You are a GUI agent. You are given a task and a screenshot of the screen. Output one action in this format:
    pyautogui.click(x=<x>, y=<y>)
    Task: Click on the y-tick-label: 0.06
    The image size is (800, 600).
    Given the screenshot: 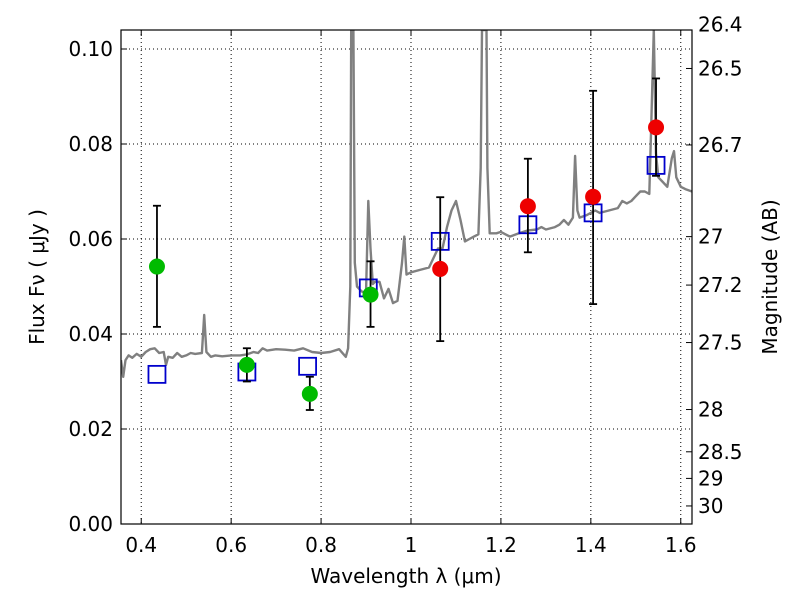 What is the action you would take?
    pyautogui.click(x=90, y=239)
    